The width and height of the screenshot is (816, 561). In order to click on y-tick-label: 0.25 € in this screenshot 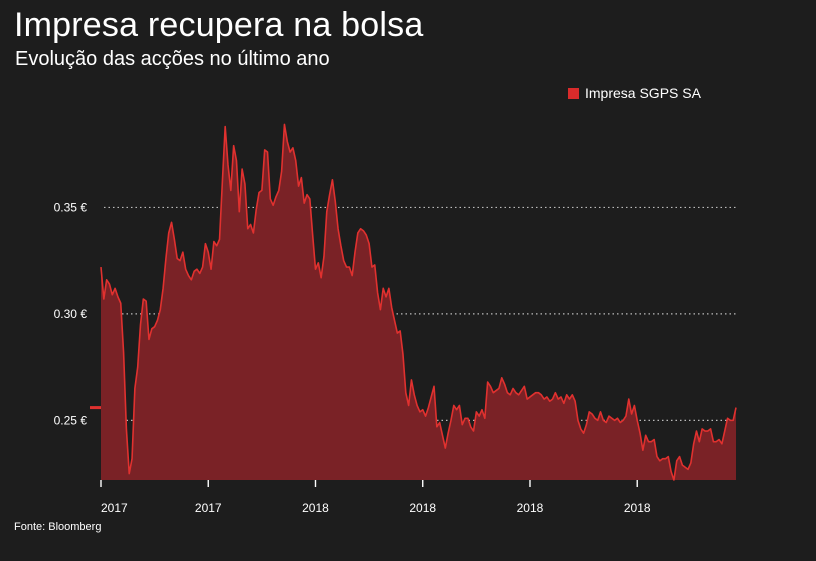, I will do `click(71, 420)`.